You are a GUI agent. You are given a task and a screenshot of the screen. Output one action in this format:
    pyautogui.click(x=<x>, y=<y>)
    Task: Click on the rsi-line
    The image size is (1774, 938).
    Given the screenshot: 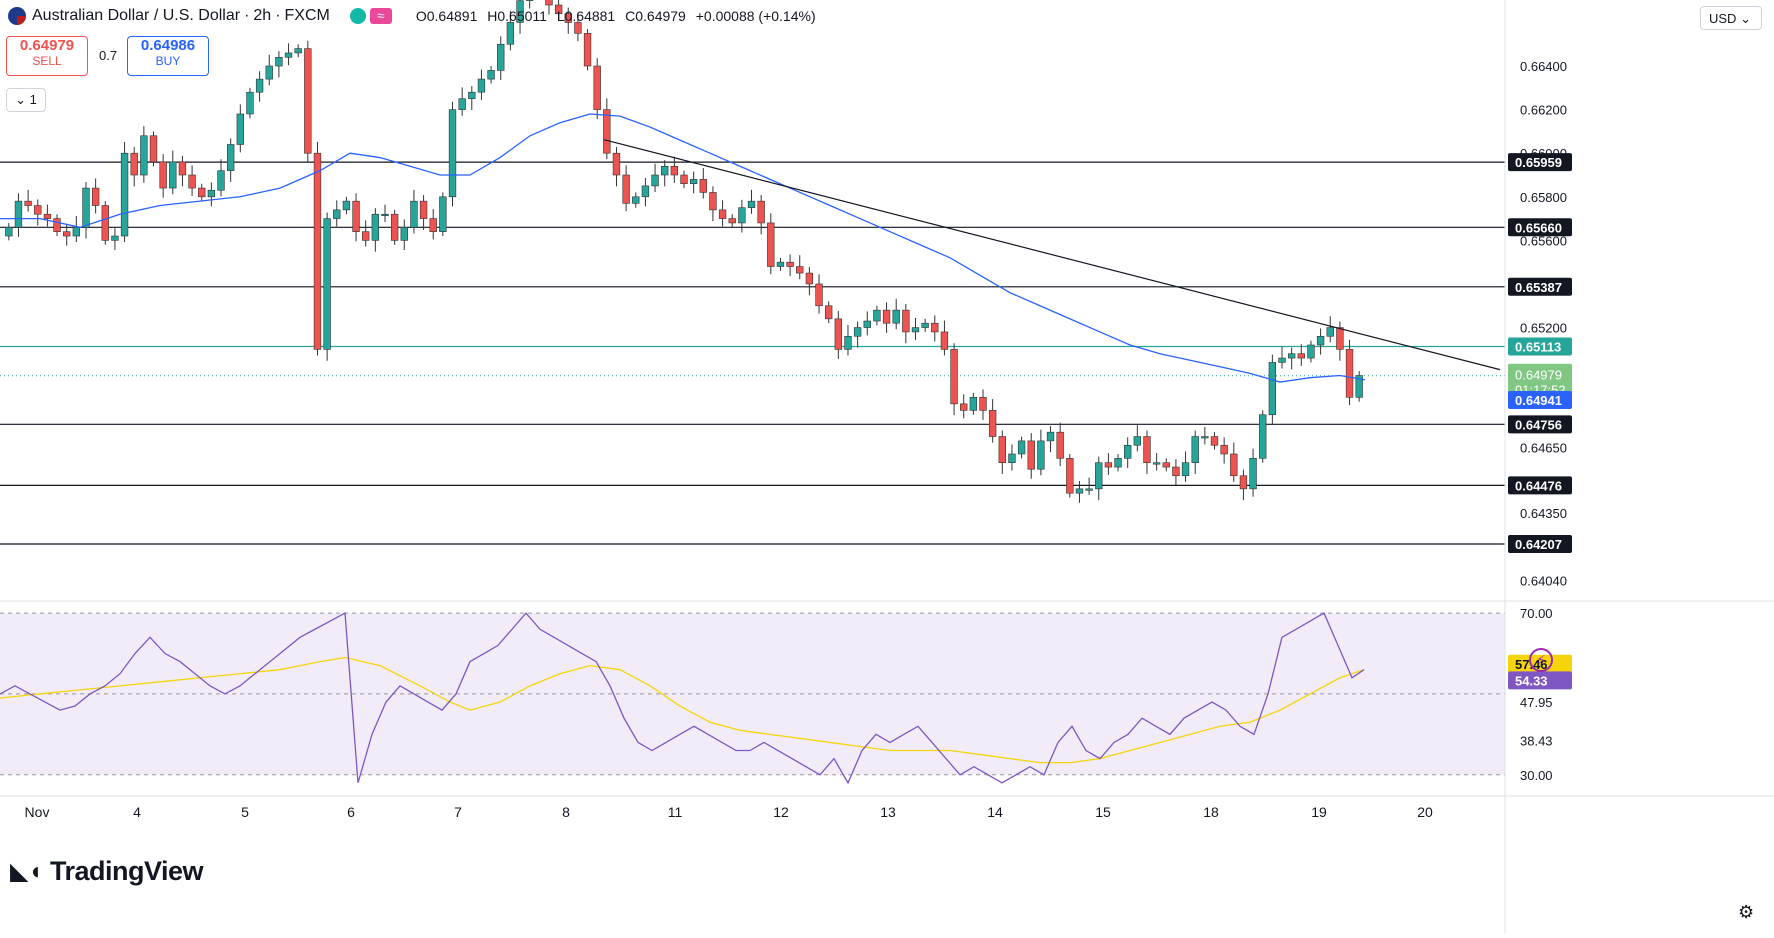 What is the action you would take?
    pyautogui.click(x=682, y=698)
    